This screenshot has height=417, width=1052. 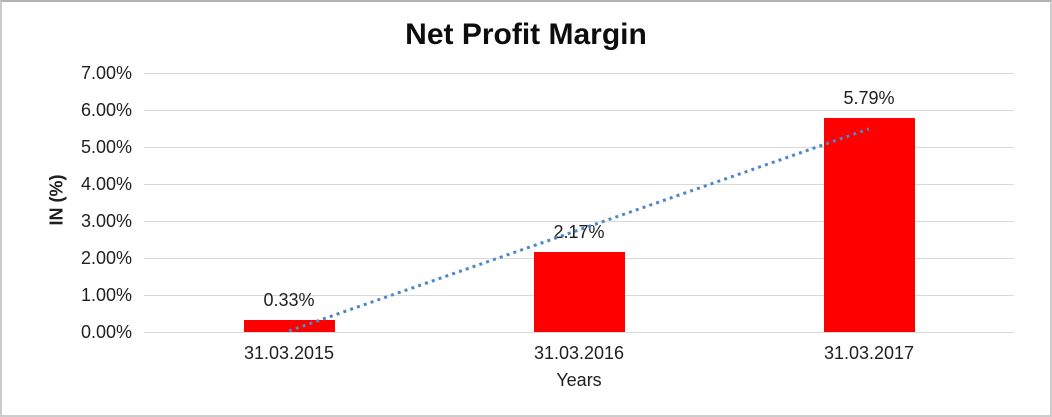 I want to click on x-axis-tick-label: 31.03.2017, so click(x=869, y=353).